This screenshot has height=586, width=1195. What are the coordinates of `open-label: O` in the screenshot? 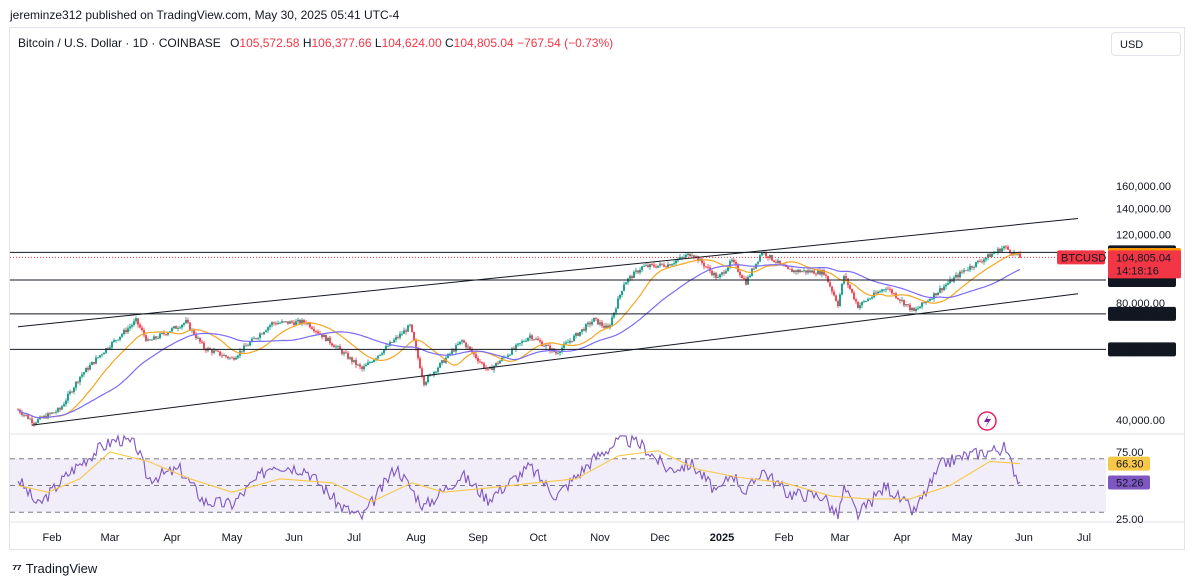 It's located at (235, 43).